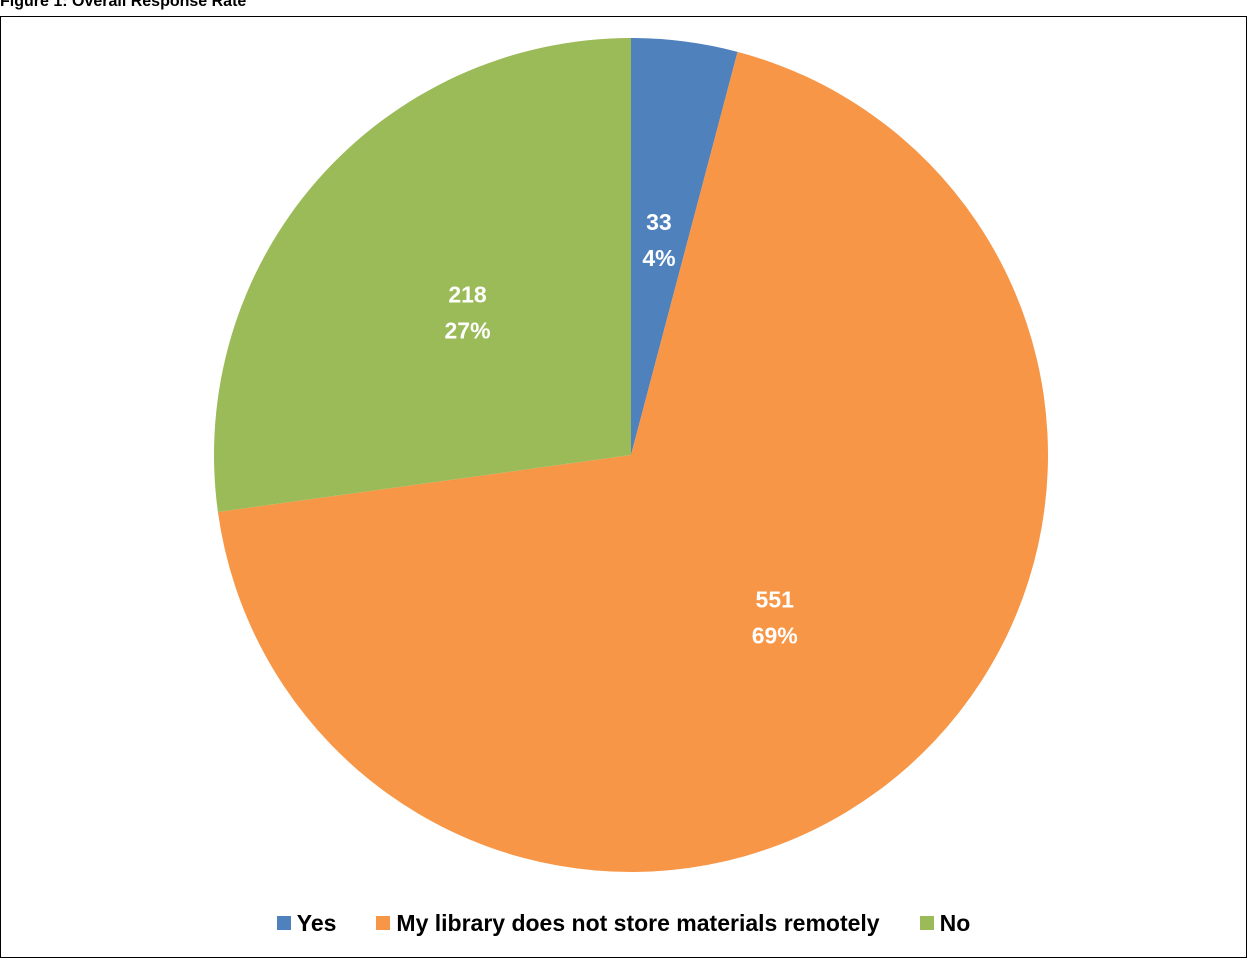 This screenshot has width=1249, height=960. Describe the element at coordinates (316, 922) in the screenshot. I see `legend-label-0: Yes` at that location.